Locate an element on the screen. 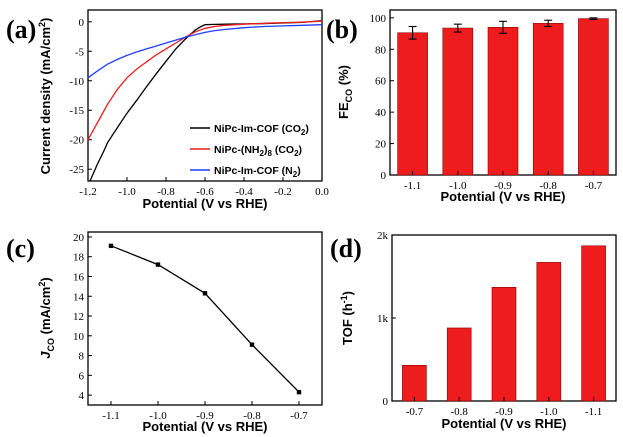 Image resolution: width=623 pixels, height=437 pixels. y-tick-label-a: -25 is located at coordinates (76, 170).